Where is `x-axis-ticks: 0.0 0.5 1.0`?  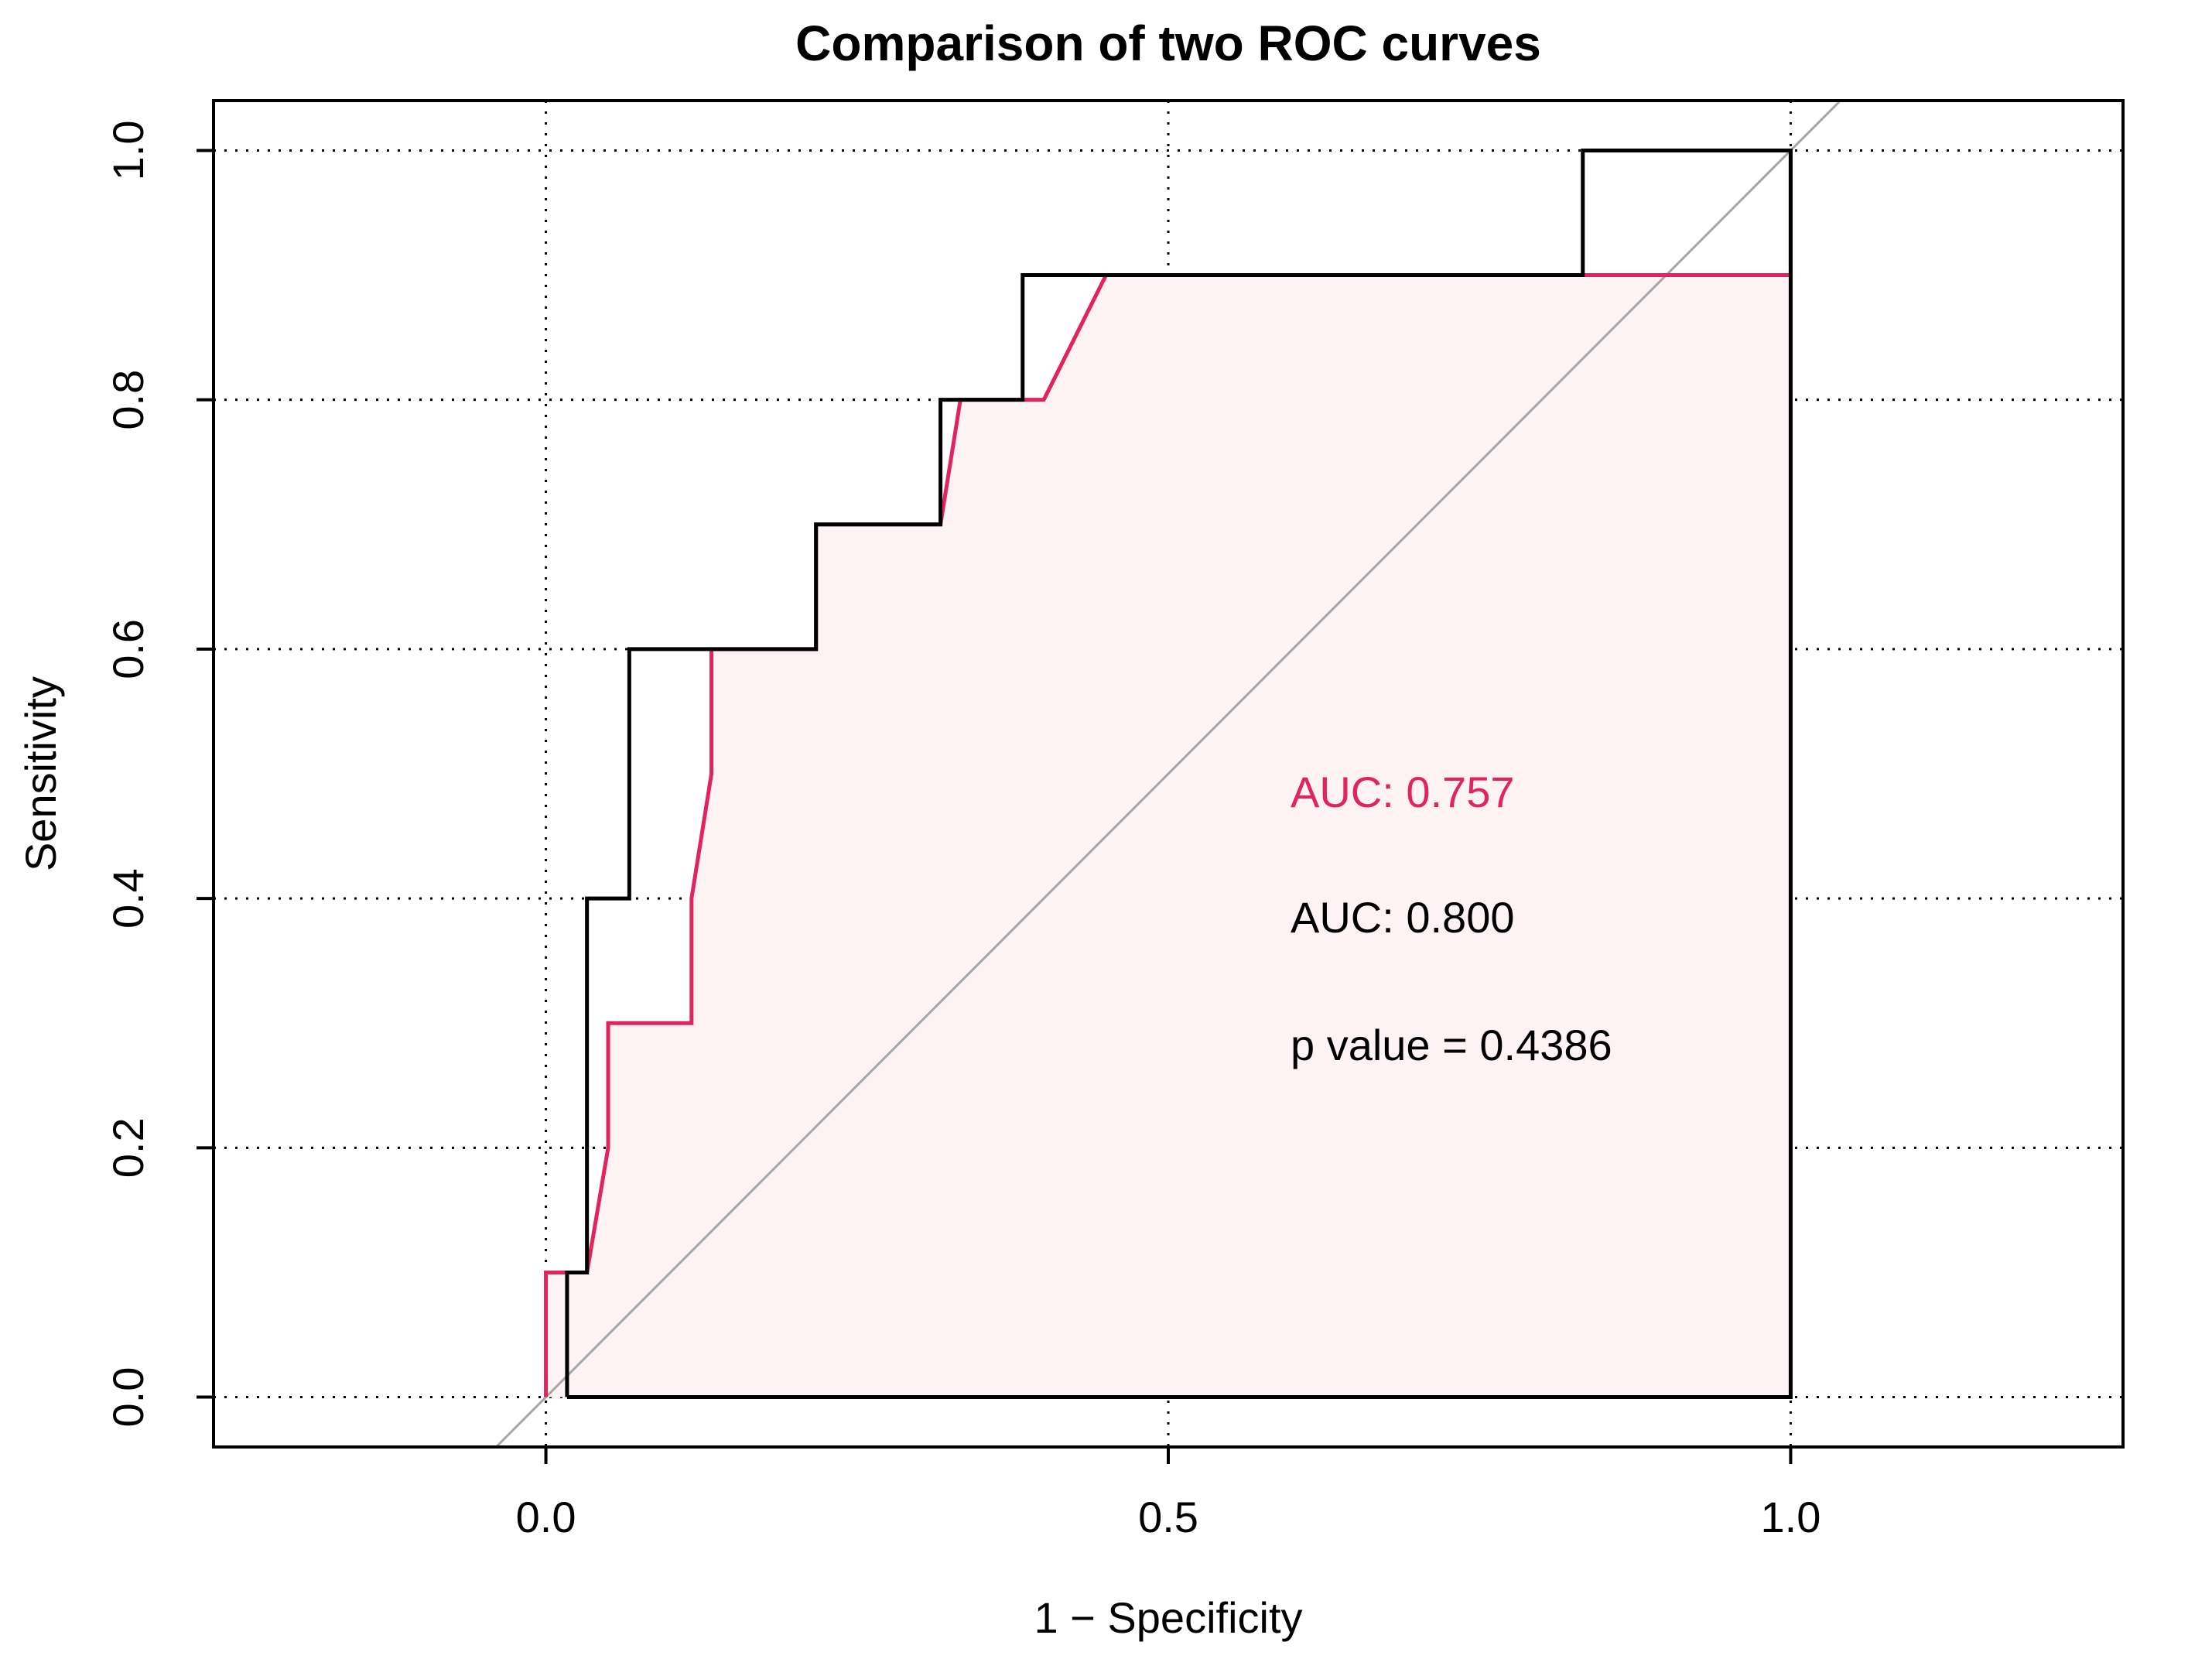 x-axis-ticks: 0.0 0.5 1.0 is located at coordinates (1168, 1494).